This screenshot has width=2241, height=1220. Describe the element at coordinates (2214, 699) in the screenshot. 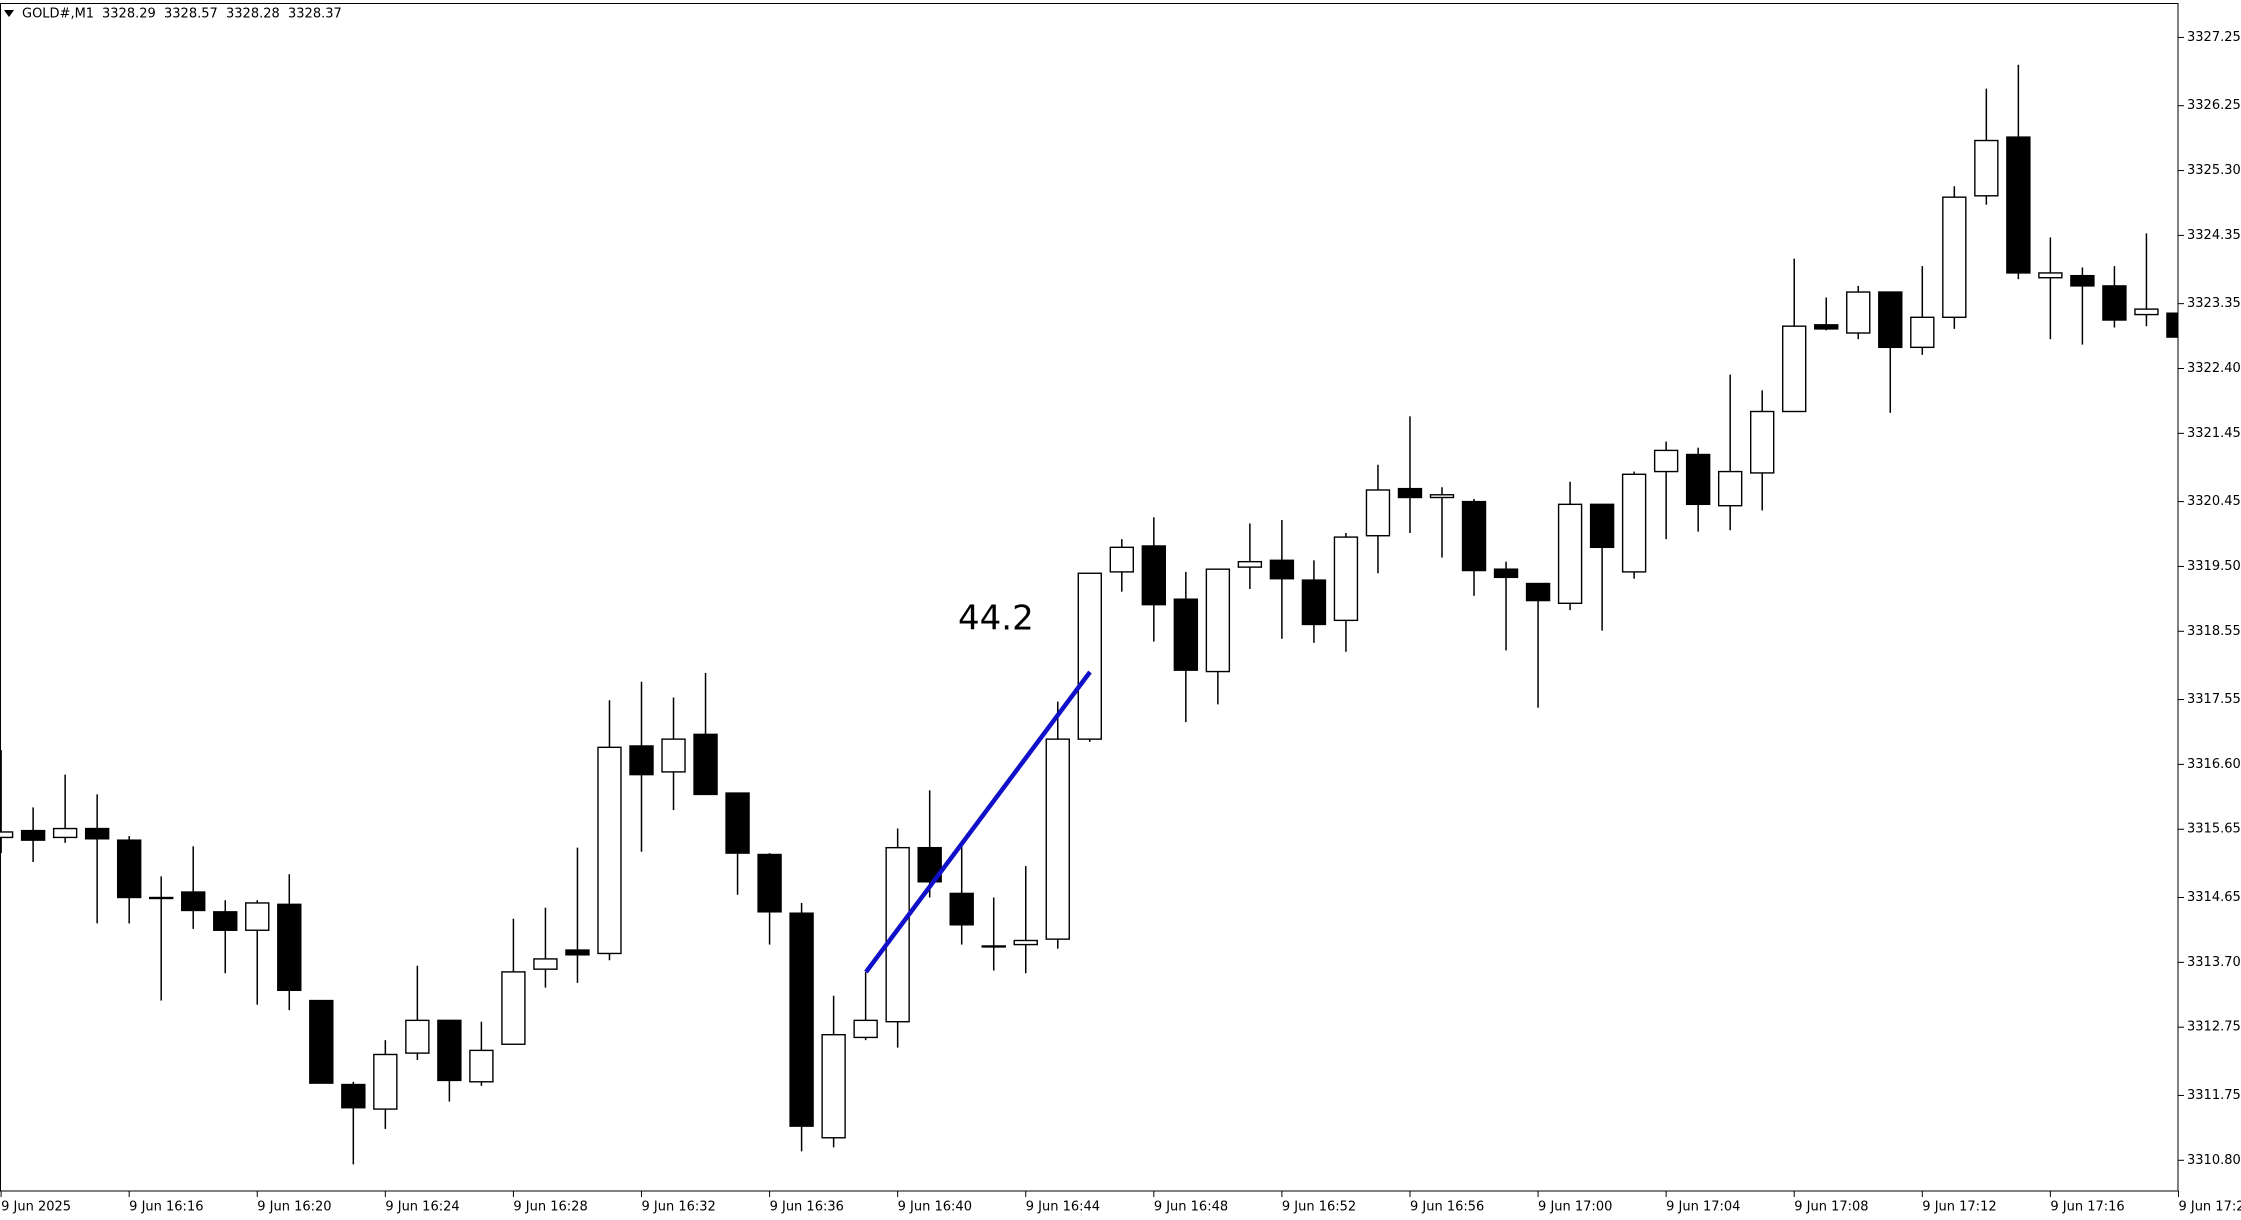

I see `y-tick-label: 3317.55` at that location.